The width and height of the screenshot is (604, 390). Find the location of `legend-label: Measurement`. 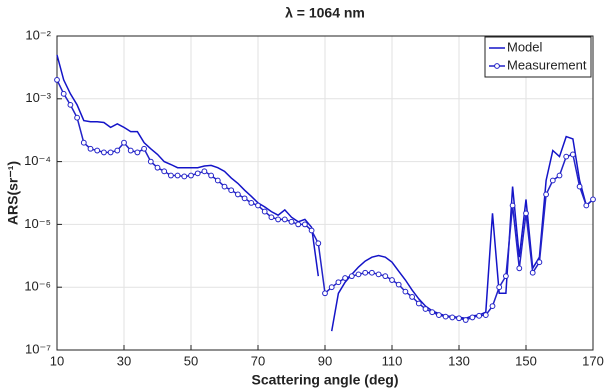

legend-label: Measurement is located at coordinates (547, 64).